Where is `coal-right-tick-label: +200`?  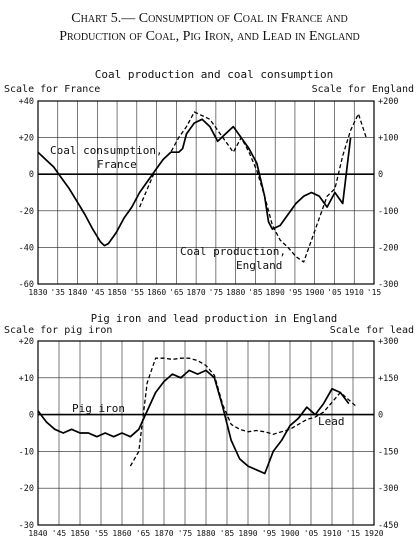 coal-right-tick-label: +200 is located at coordinates (388, 102).